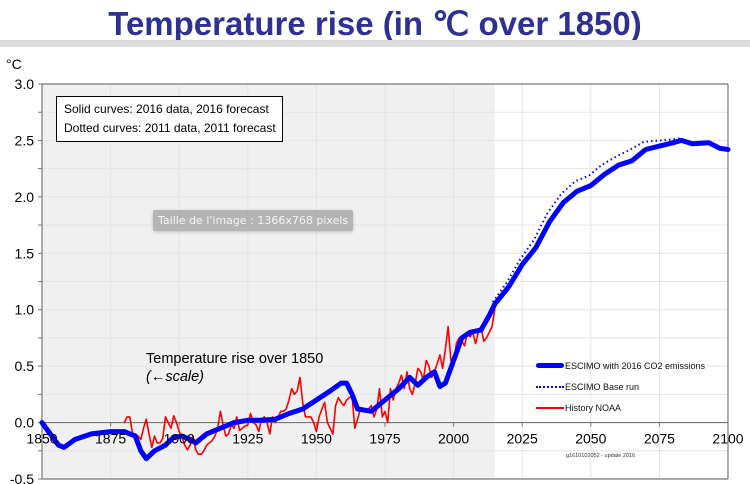  I want to click on annotation-line-2: (←scale), so click(175, 377).